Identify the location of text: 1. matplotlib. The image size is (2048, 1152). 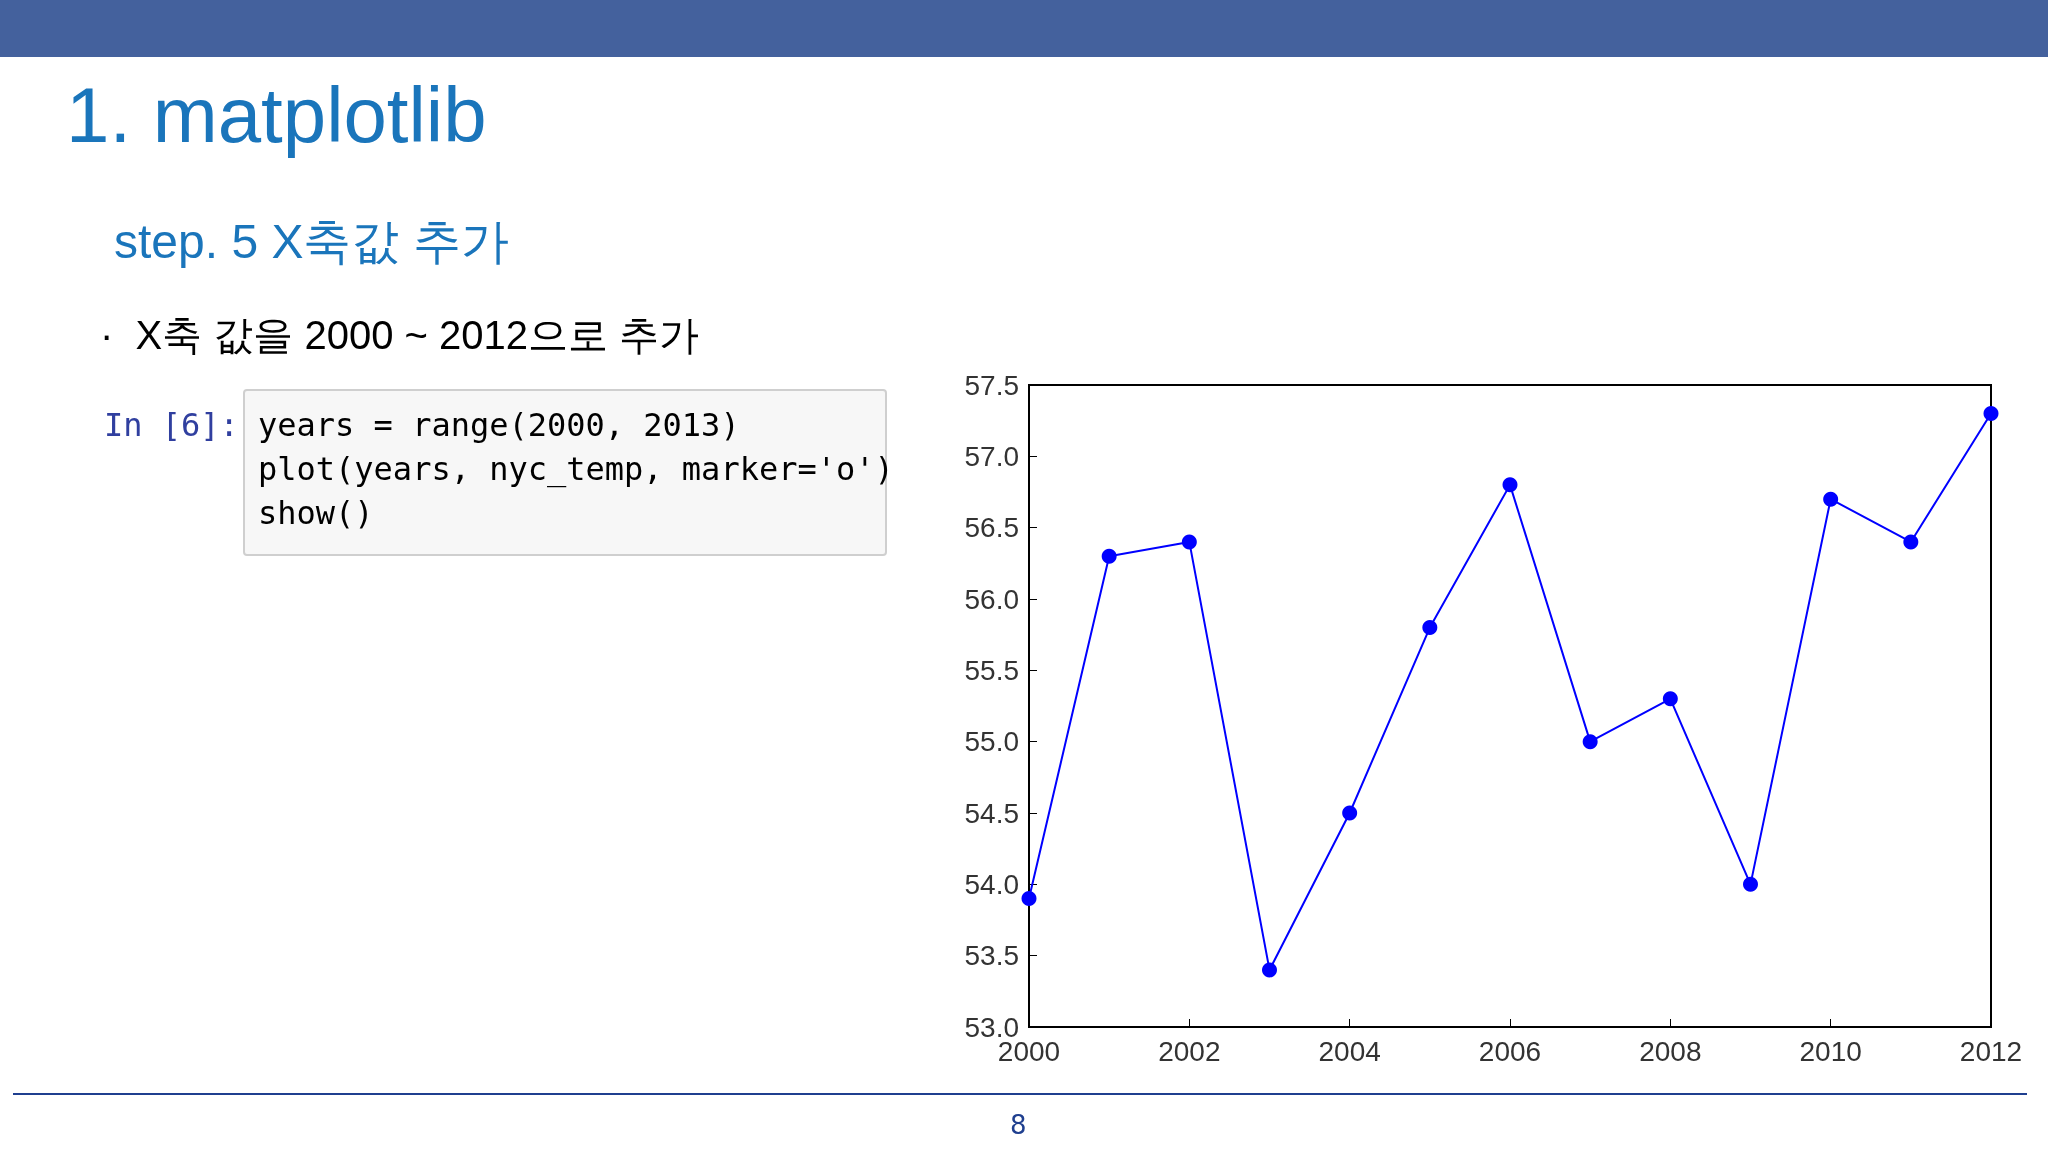
(276, 115).